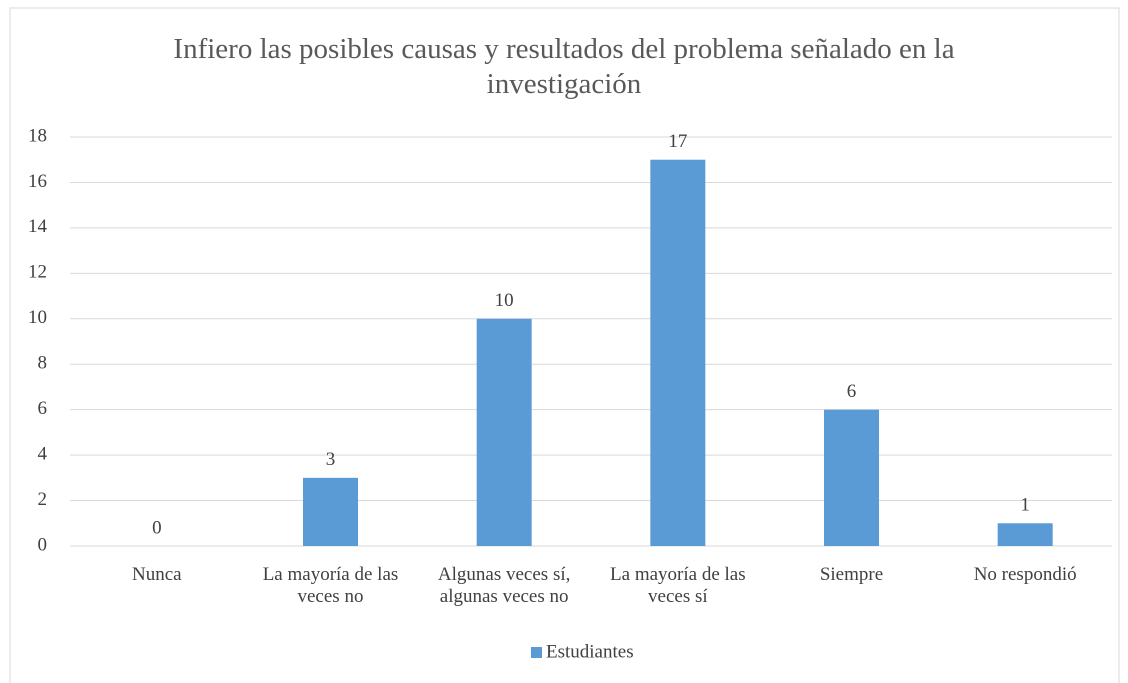 The image size is (1128, 683). I want to click on x-tick-label: No respondió, so click(1025, 574).